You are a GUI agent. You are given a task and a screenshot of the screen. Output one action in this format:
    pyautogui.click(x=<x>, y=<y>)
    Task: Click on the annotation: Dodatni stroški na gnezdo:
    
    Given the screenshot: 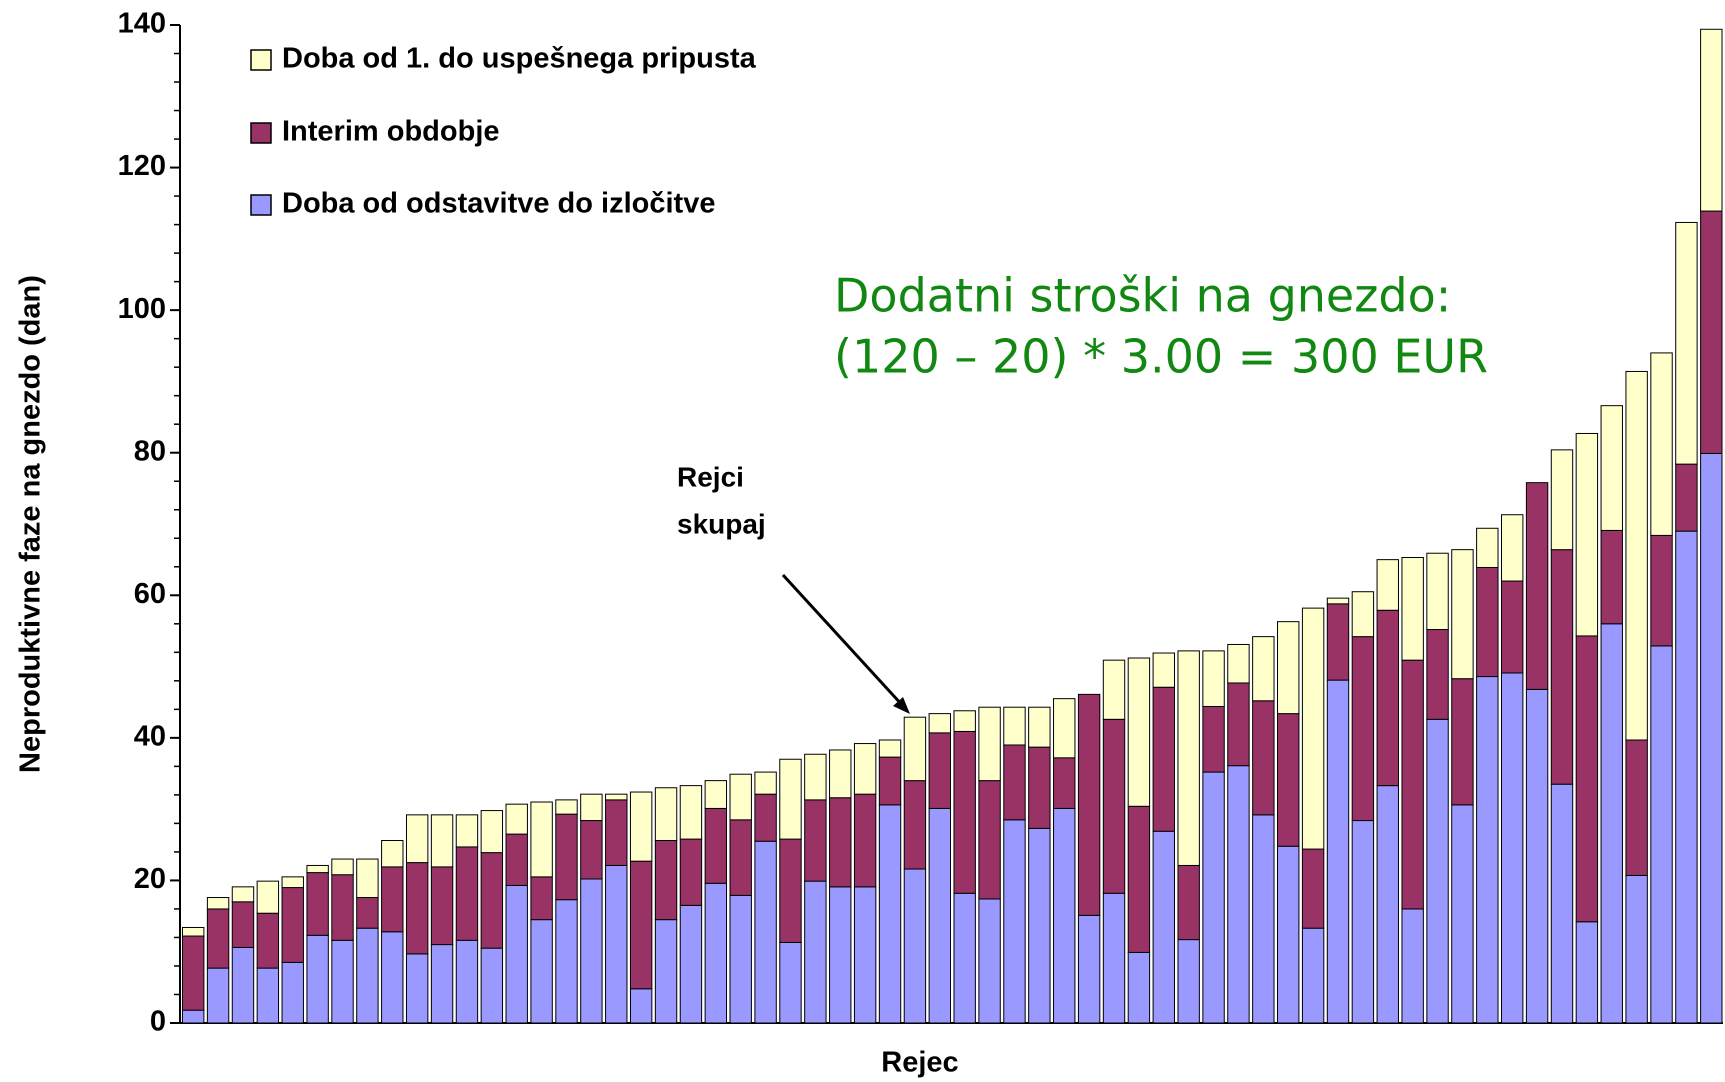 What is the action you would take?
    pyautogui.click(x=1142, y=296)
    